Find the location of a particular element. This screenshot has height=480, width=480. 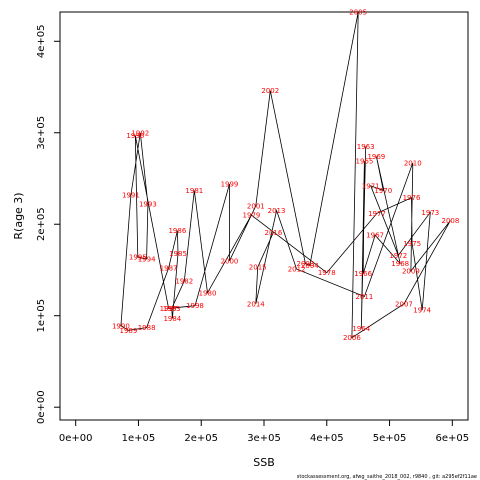

point-label-2003: 2003 is located at coordinates (306, 264).